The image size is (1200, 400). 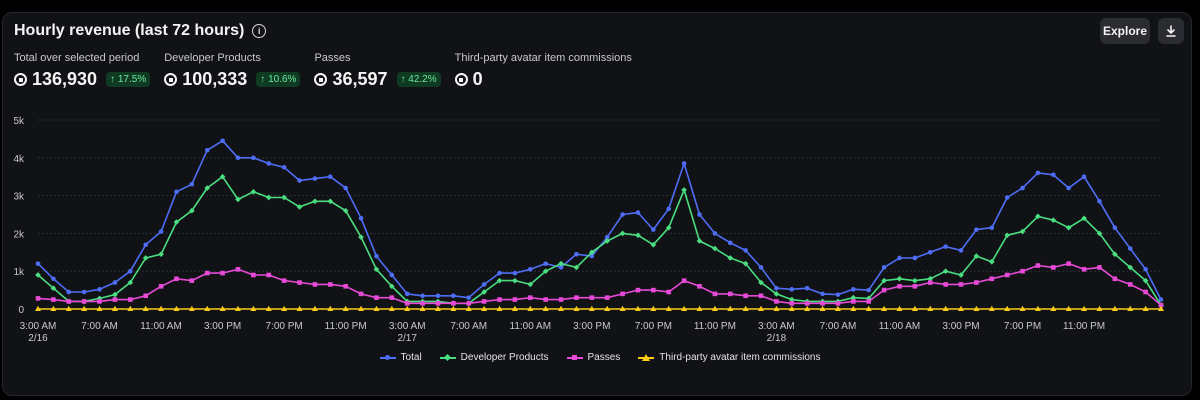 I want to click on x-tick-label: 11:00 PM, so click(x=346, y=326).